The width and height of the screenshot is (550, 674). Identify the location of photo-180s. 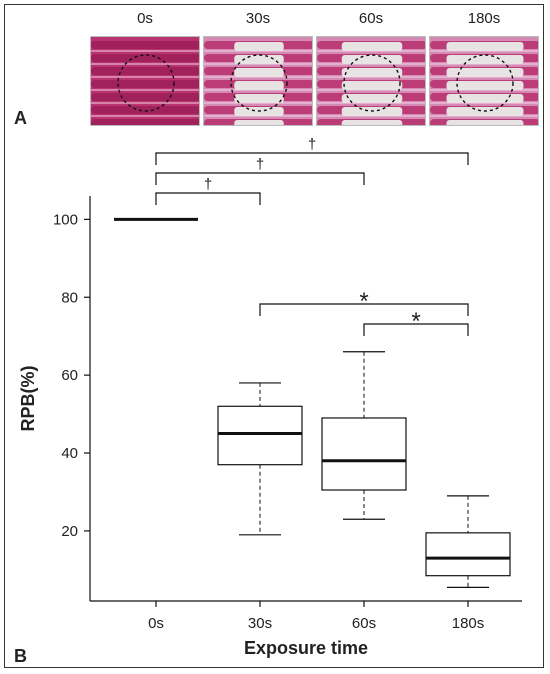
(484, 81).